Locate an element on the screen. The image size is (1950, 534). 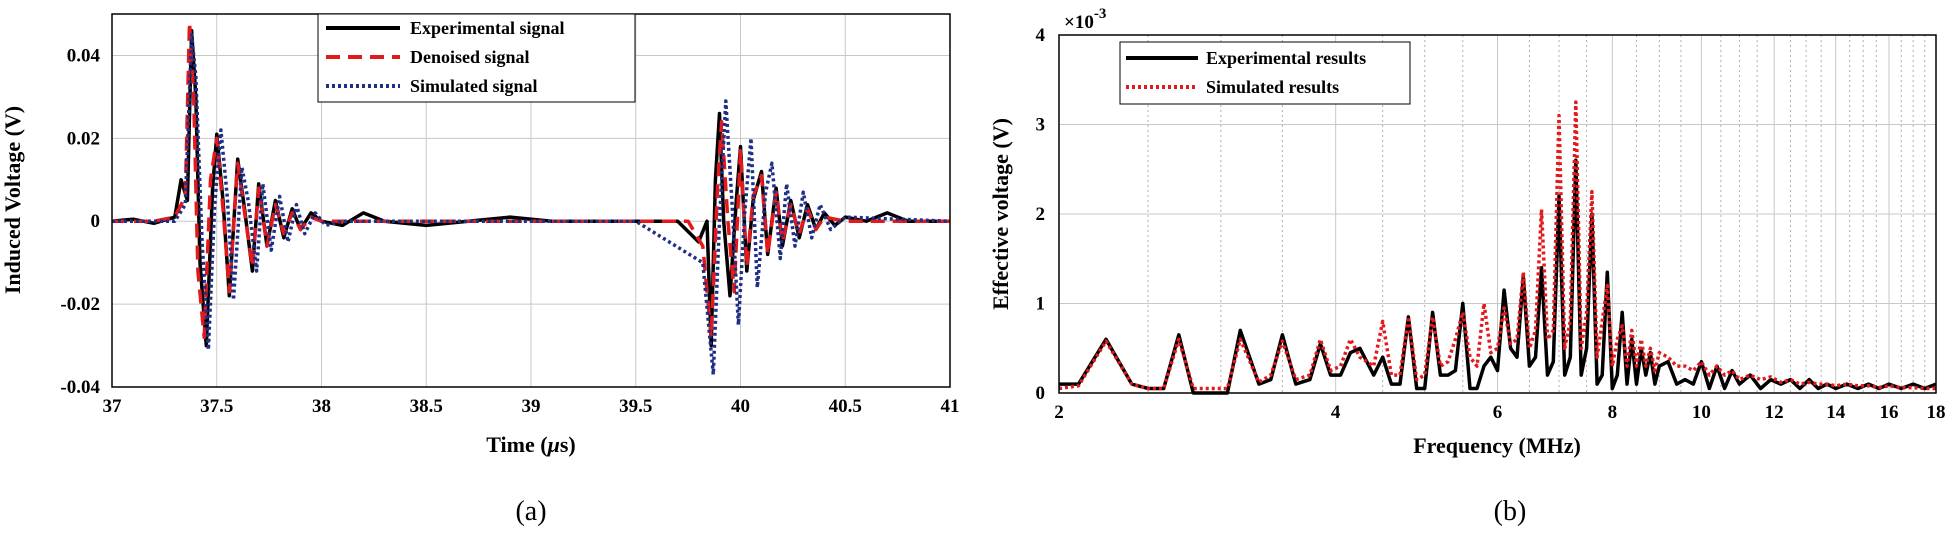
chart-b-ytick-label: 4 is located at coordinates (1041, 35).